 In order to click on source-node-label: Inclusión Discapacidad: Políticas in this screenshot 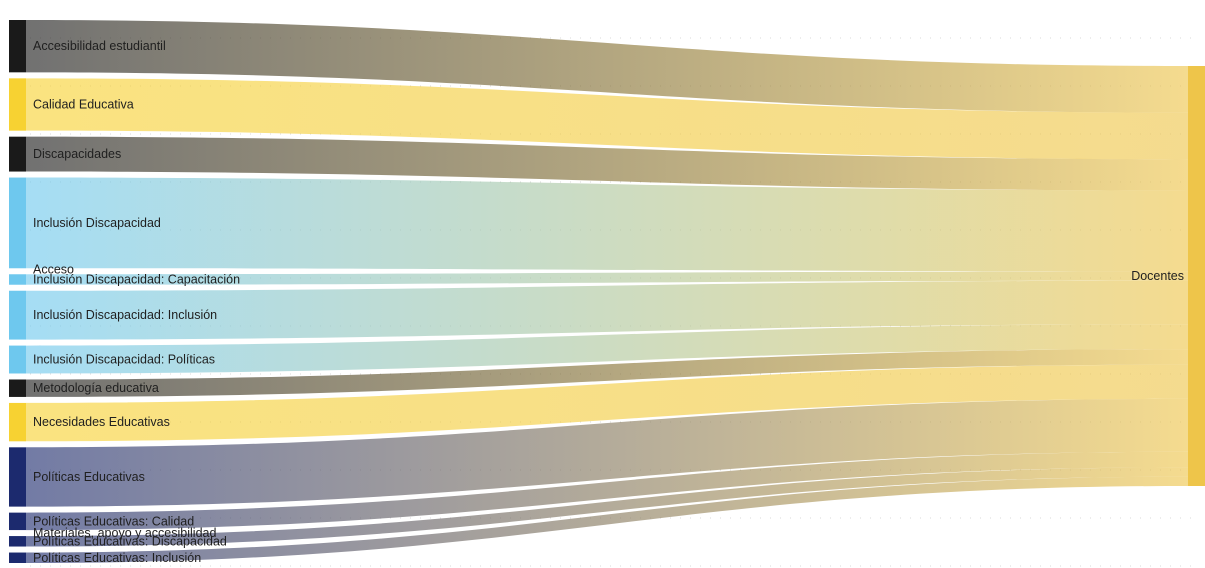, I will do `click(124, 360)`.